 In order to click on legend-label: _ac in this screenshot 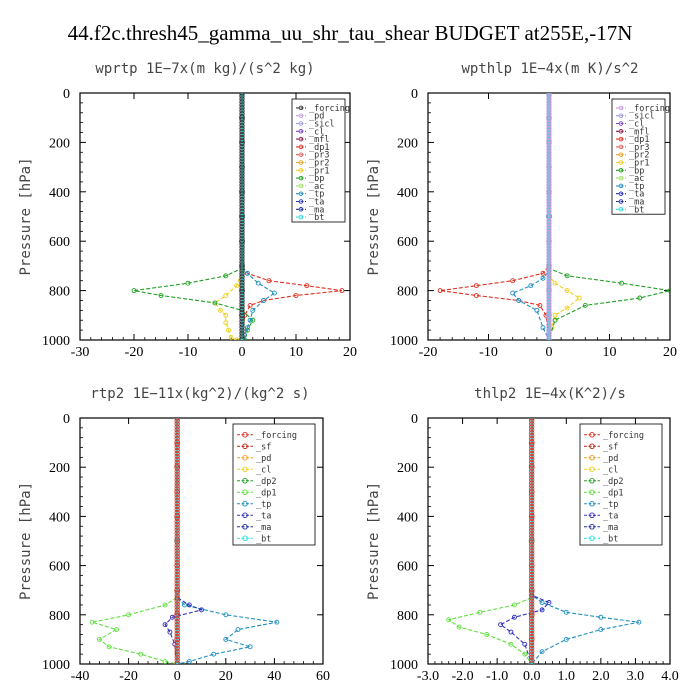, I will do `click(636, 179)`.